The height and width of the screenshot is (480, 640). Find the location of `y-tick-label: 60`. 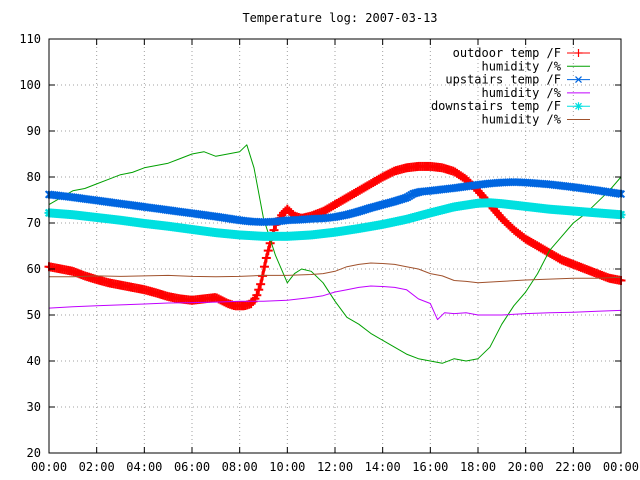

y-tick-label: 60 is located at coordinates (34, 269).